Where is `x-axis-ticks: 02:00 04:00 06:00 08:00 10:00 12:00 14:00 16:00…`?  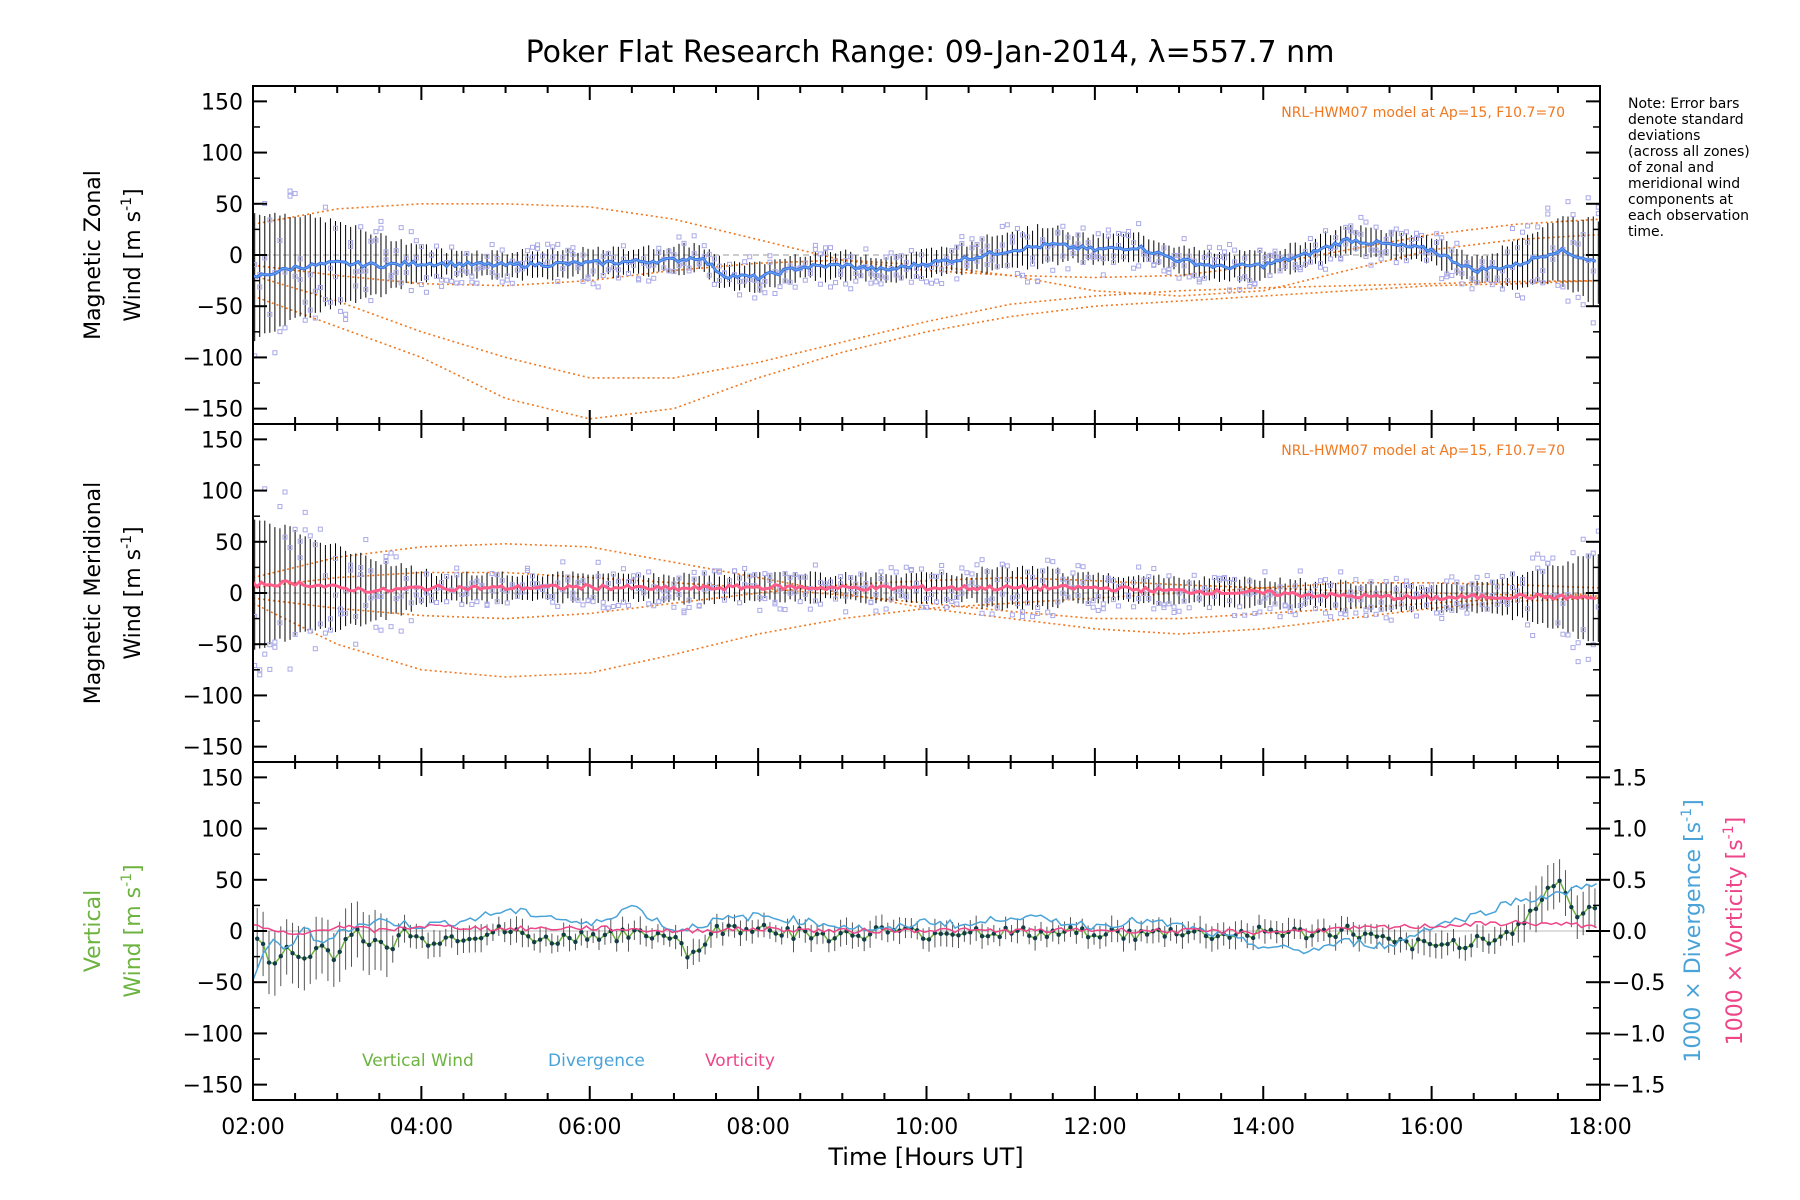
x-axis-ticks: 02:00 04:00 06:00 08:00 10:00 12:00 14:00 16:00… is located at coordinates (926, 1127).